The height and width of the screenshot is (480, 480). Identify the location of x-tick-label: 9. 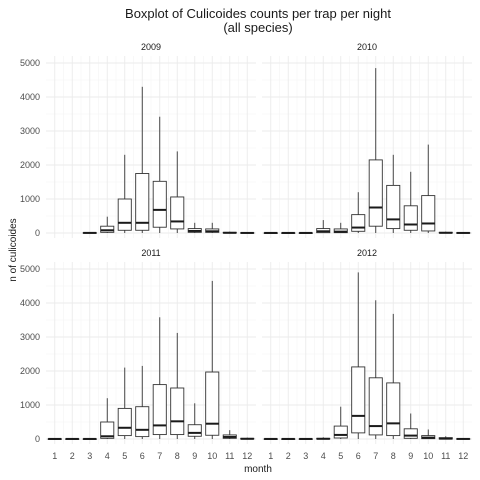
(410, 456).